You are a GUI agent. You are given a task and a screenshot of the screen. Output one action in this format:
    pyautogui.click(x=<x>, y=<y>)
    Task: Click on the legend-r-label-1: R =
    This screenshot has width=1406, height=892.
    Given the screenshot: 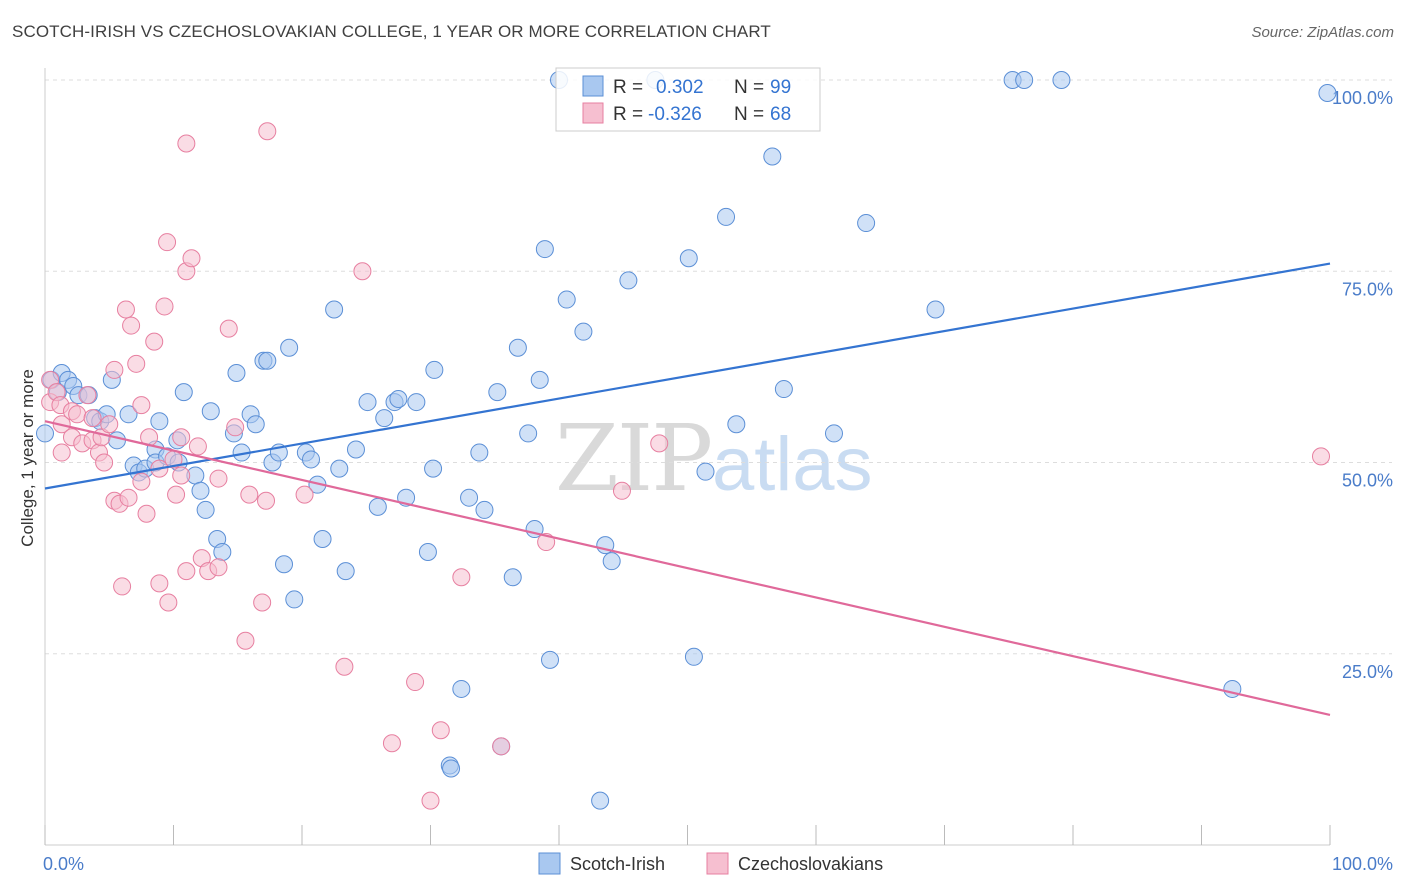 What is the action you would take?
    pyautogui.click(x=628, y=87)
    